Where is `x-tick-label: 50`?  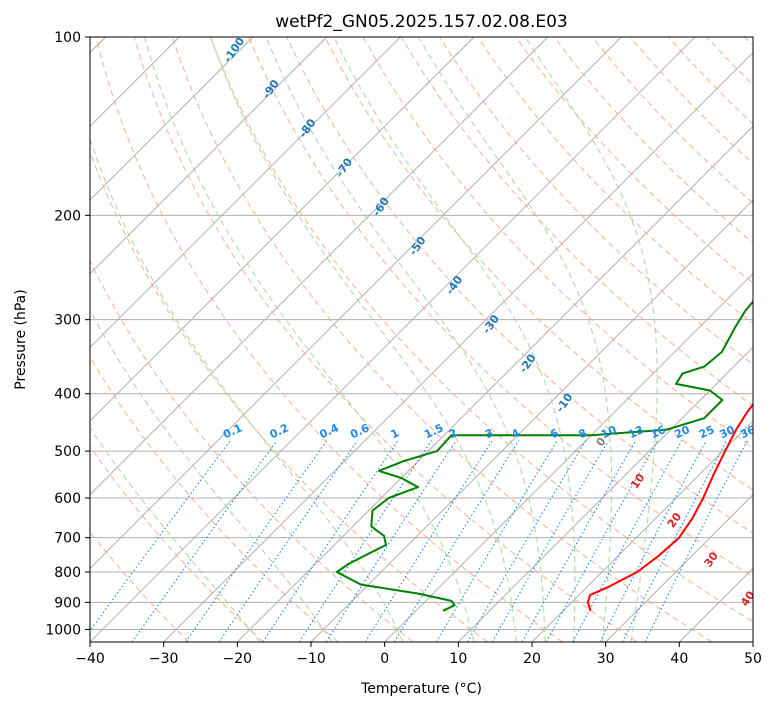
x-tick-label: 50 is located at coordinates (753, 659).